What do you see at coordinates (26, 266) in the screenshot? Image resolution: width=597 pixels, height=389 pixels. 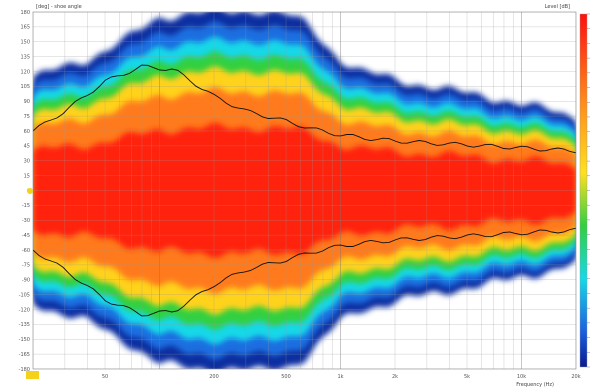 I see `y-tick-label: -75` at bounding box center [26, 266].